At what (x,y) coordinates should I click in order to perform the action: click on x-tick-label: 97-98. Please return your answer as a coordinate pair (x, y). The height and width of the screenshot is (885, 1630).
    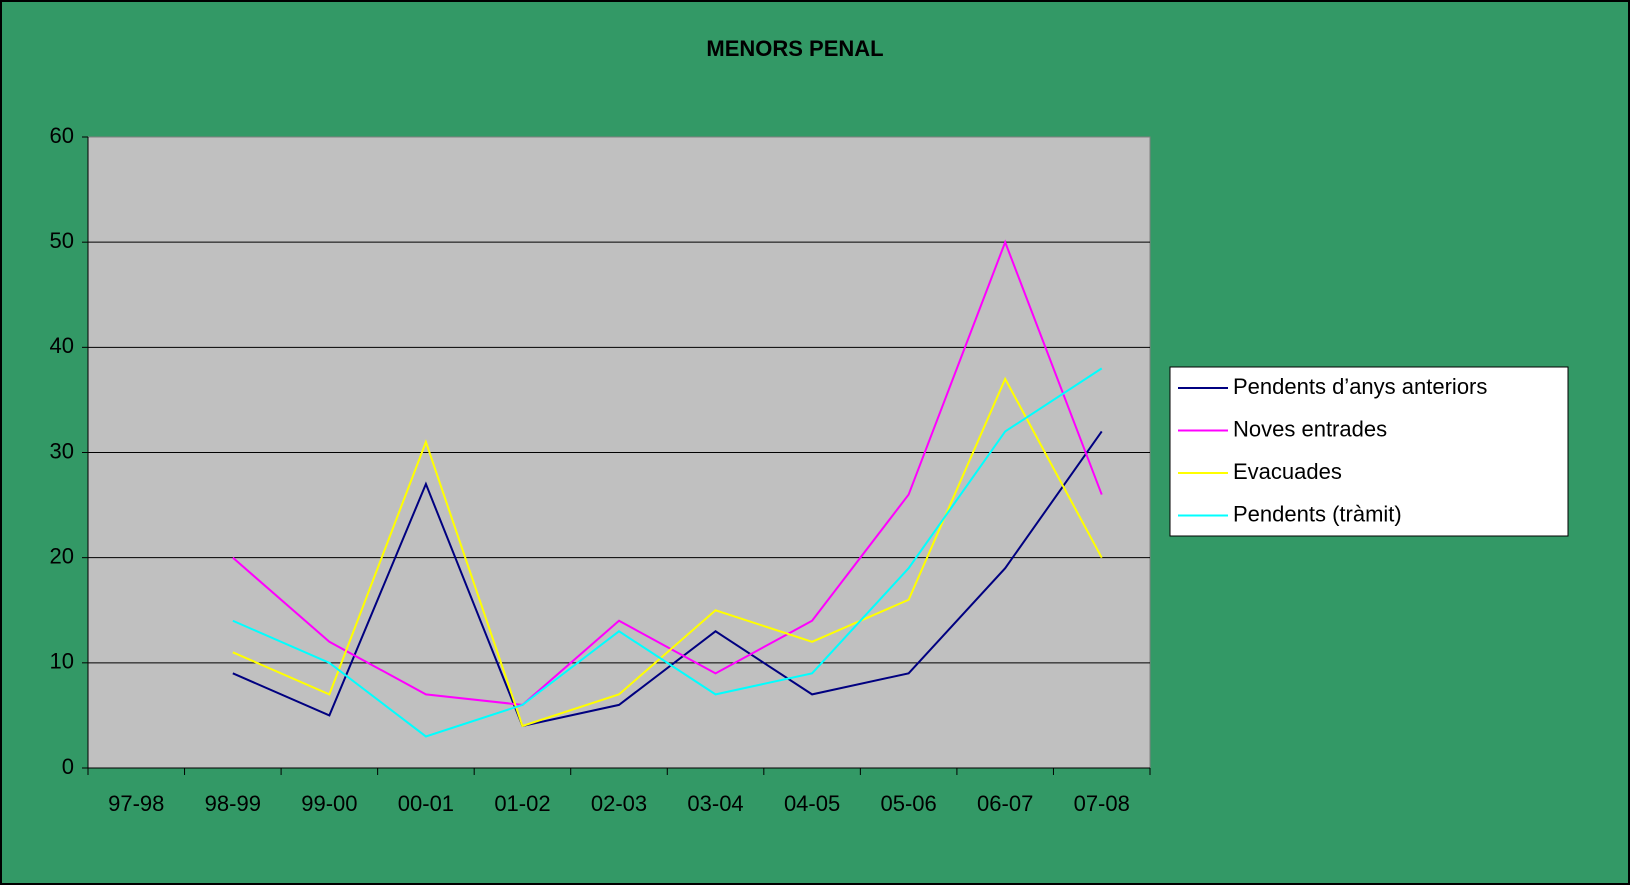
    Looking at the image, I should click on (136, 803).